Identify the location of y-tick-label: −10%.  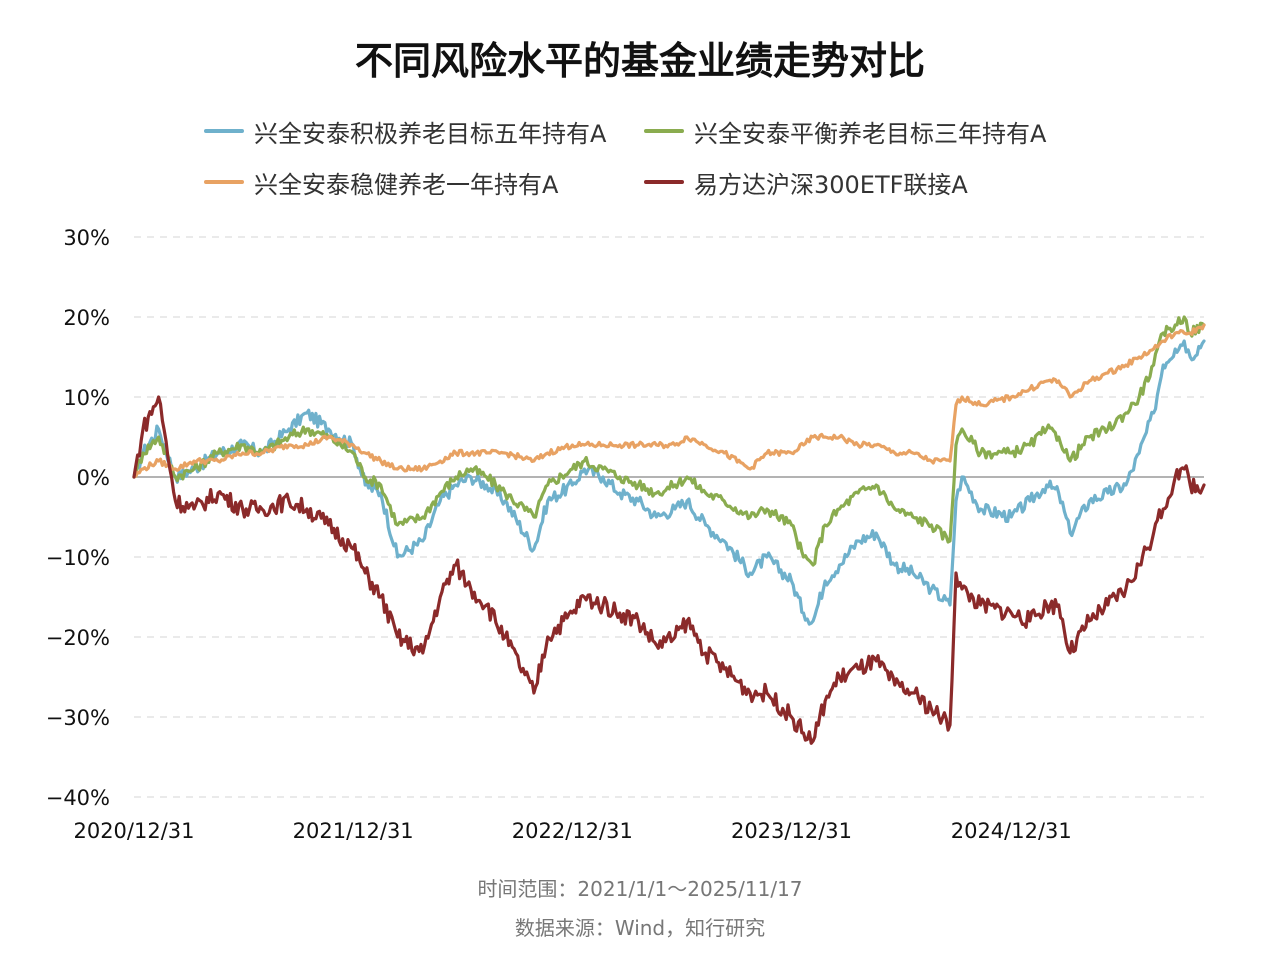
(78, 558).